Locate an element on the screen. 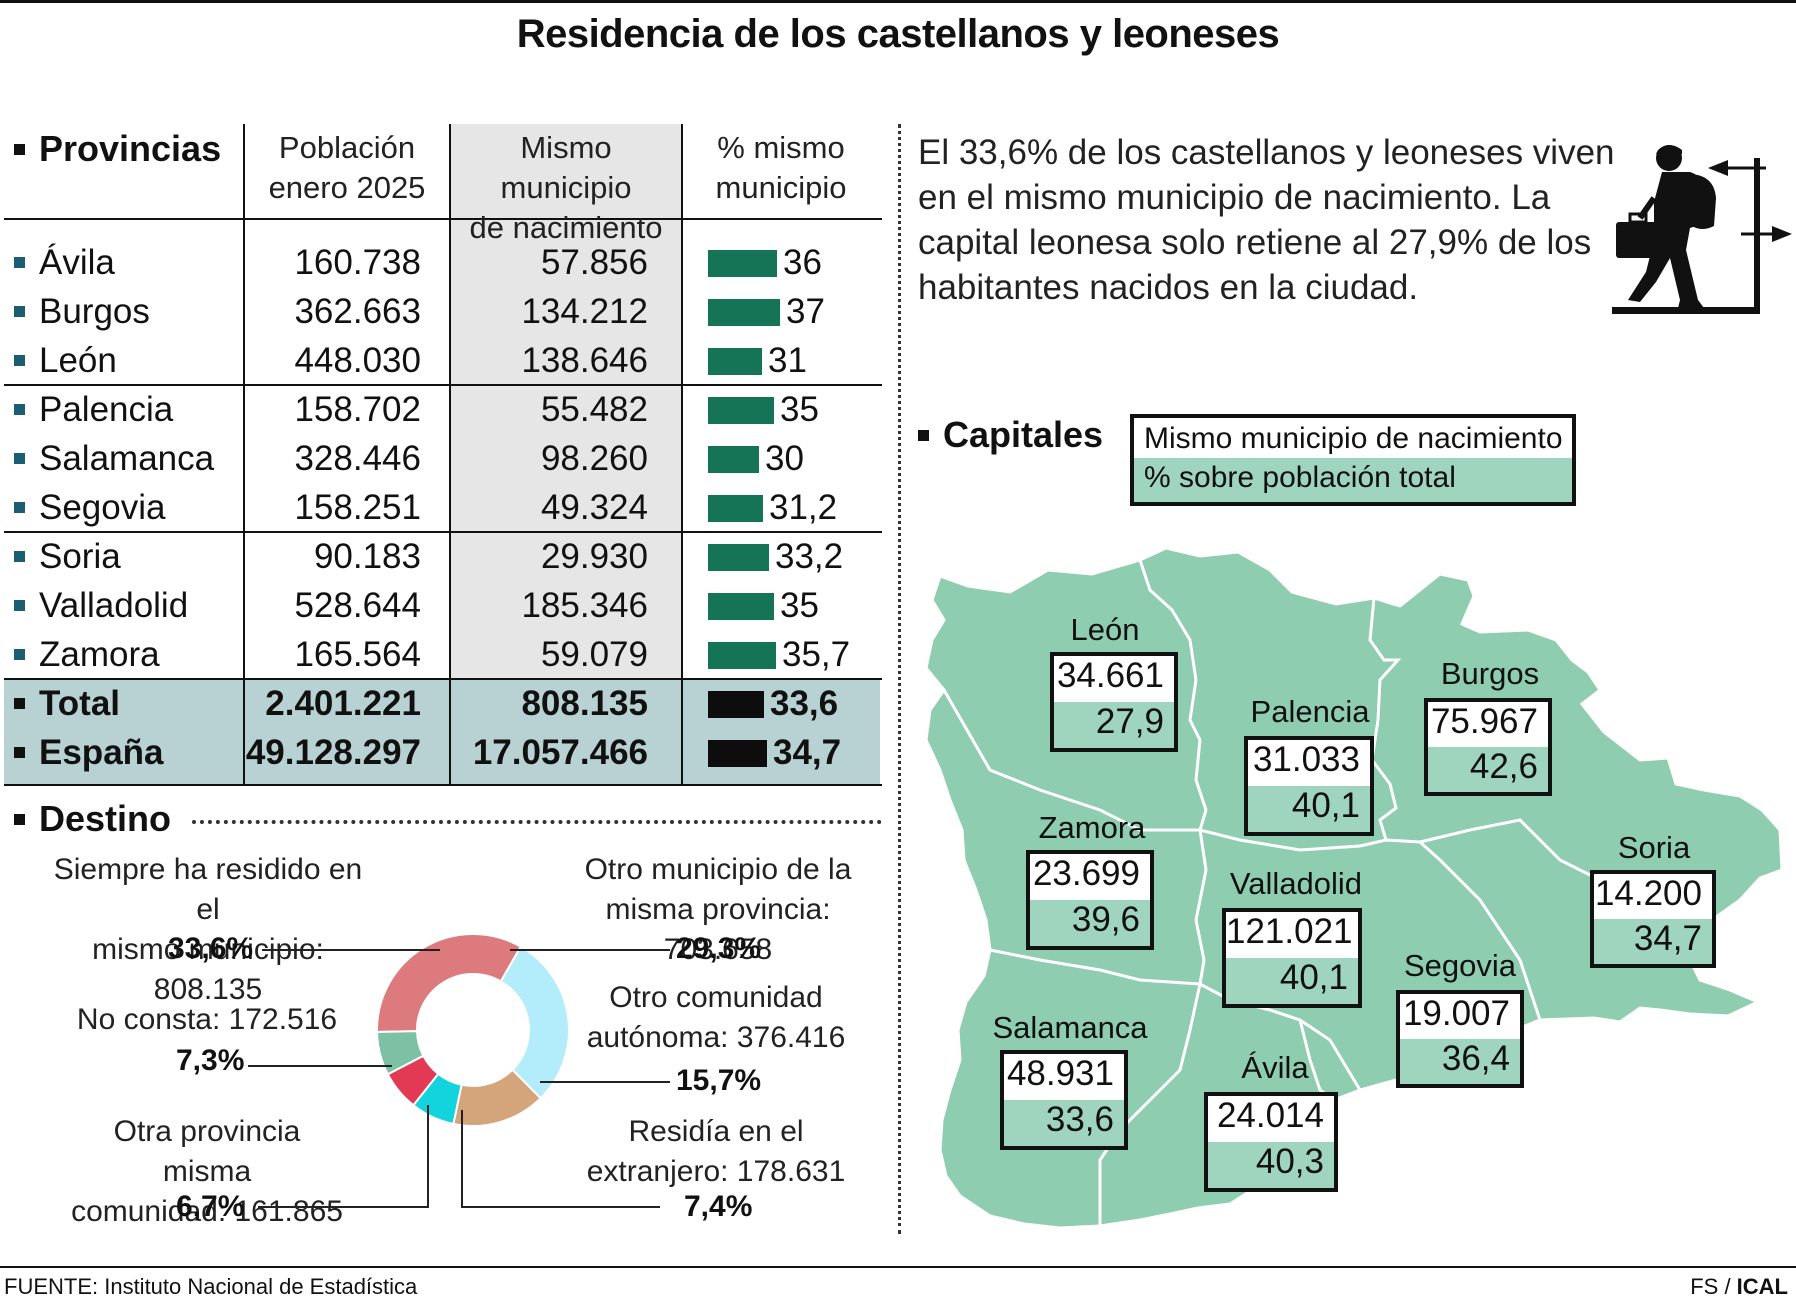 The width and height of the screenshot is (1796, 1300). total-row-poblacion: 49.128.297 is located at coordinates (333, 752).